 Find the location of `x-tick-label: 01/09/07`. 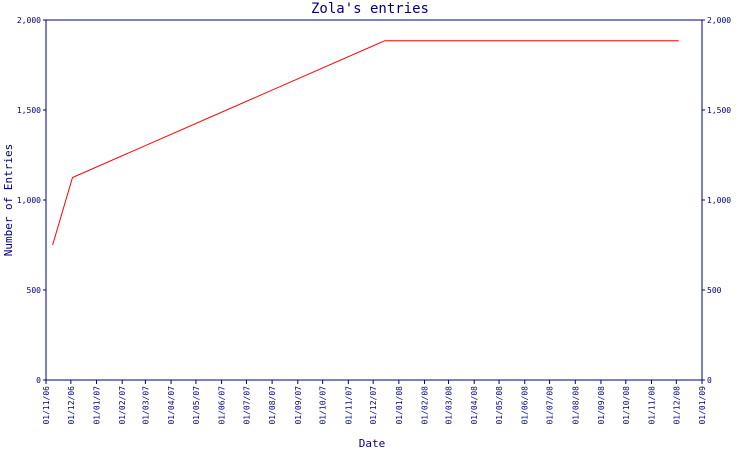

x-tick-label: 01/09/07 is located at coordinates (298, 405).